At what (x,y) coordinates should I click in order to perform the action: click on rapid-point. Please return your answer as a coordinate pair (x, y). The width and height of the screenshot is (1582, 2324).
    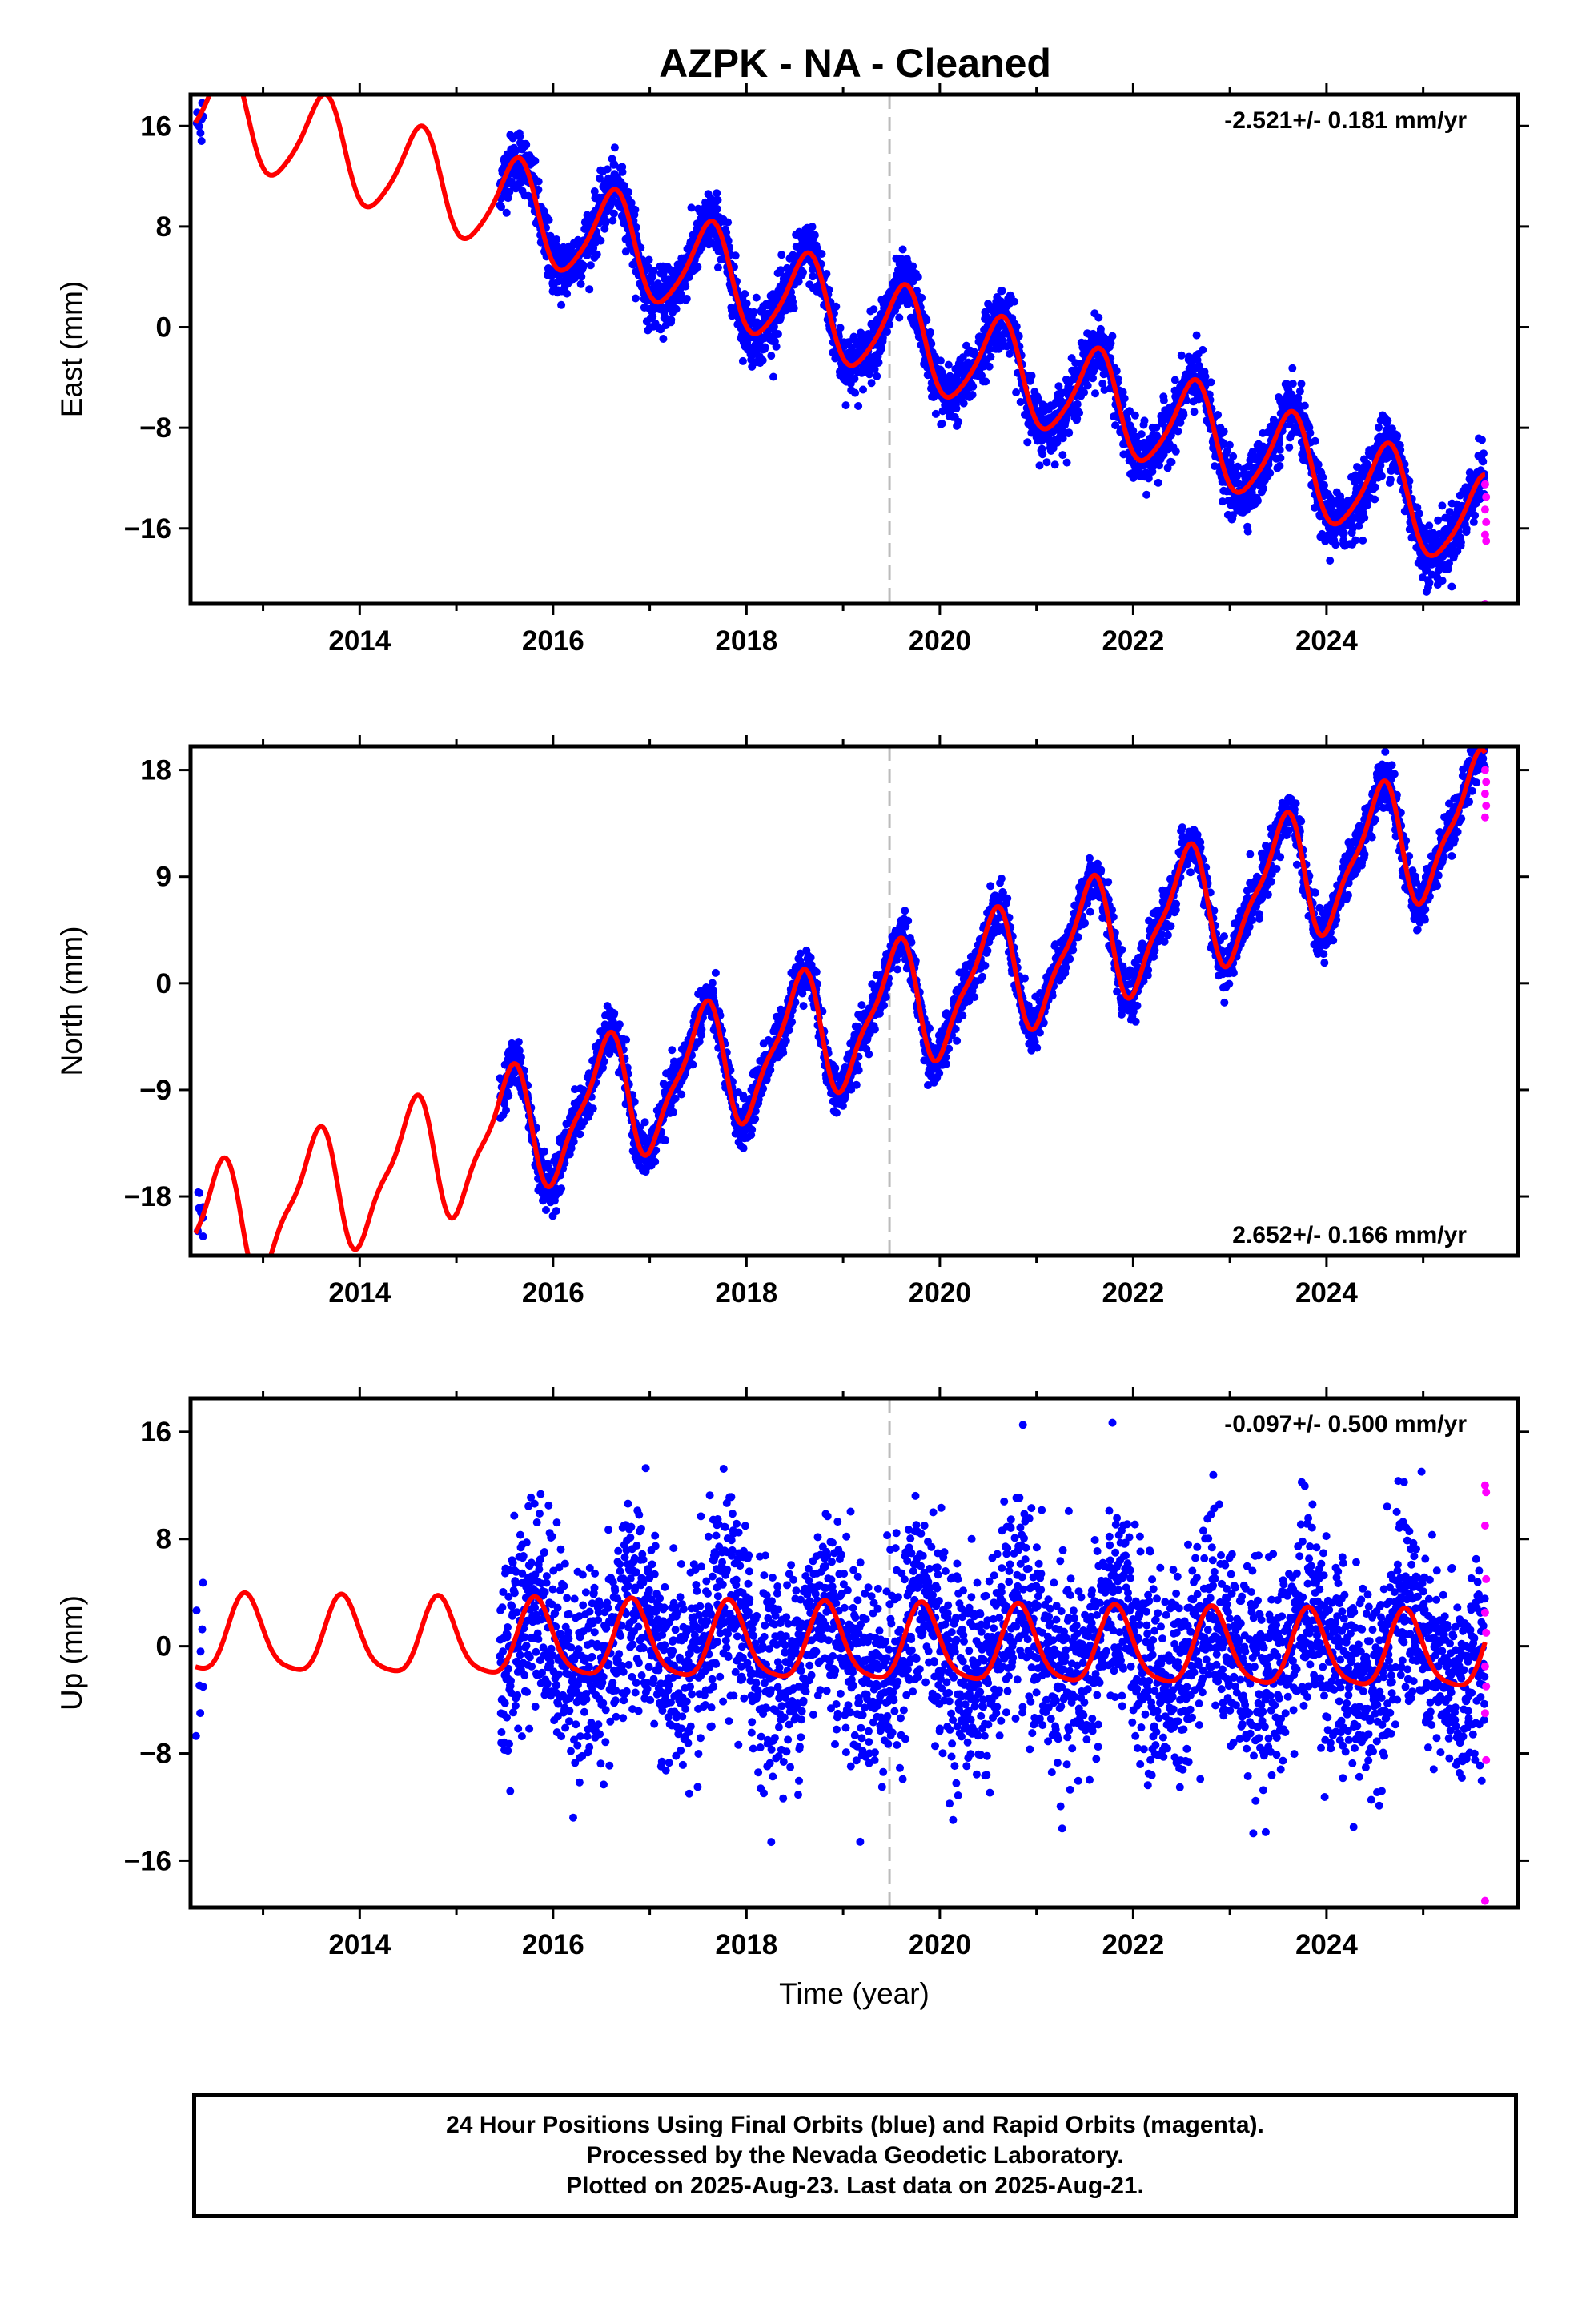
    Looking at the image, I should click on (1485, 510).